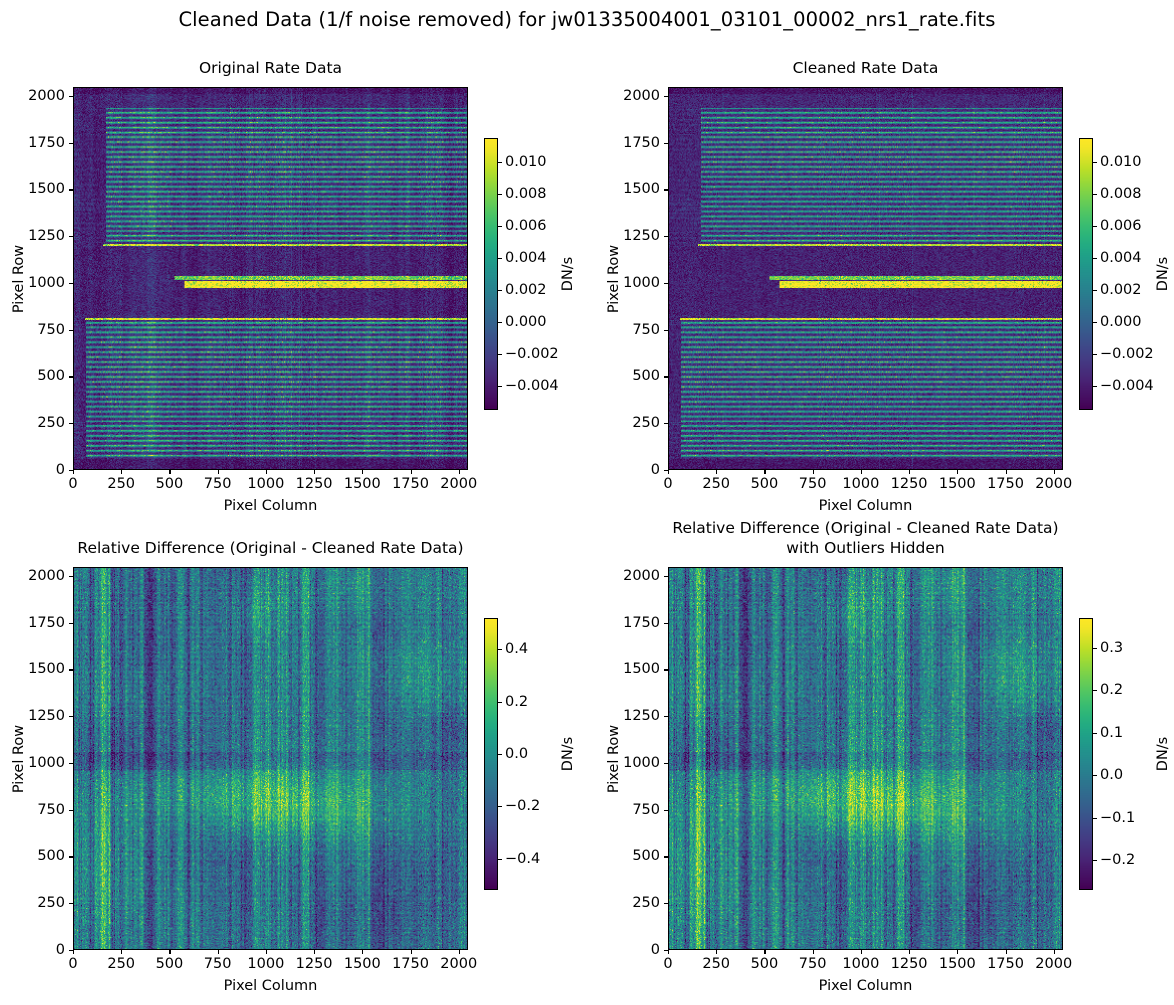  I want to click on panel-title-line: Original Rate Data, so click(270, 68).